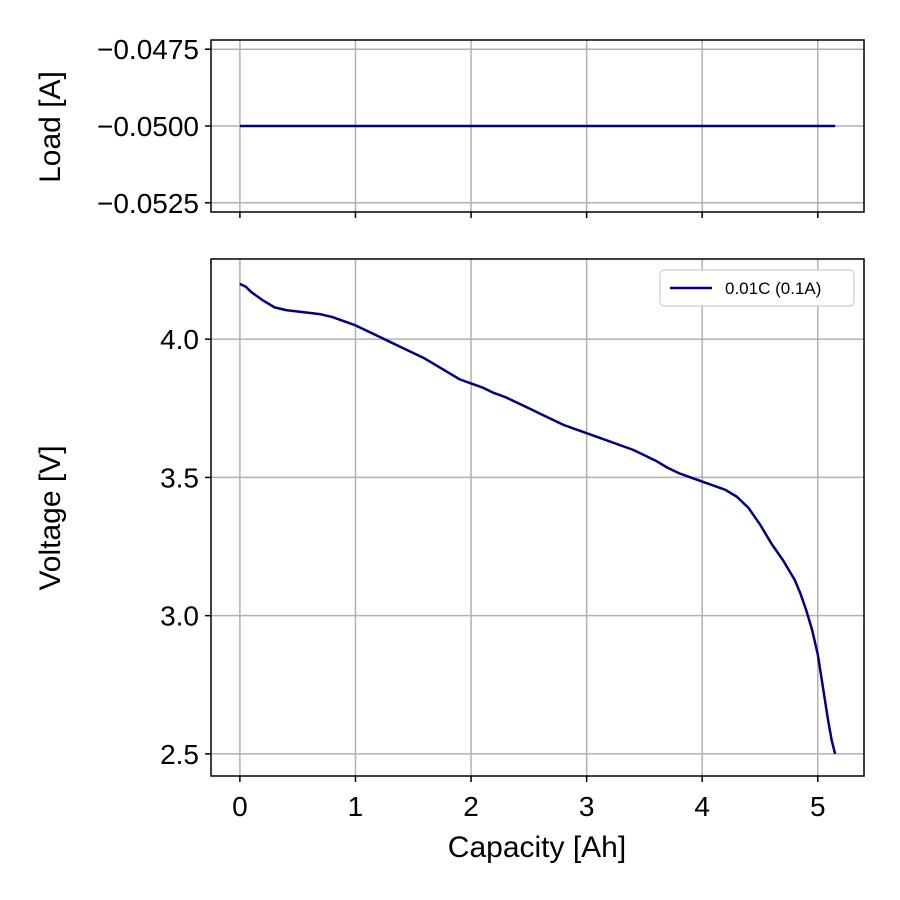 The height and width of the screenshot is (900, 900). I want to click on legend-box, so click(757, 288).